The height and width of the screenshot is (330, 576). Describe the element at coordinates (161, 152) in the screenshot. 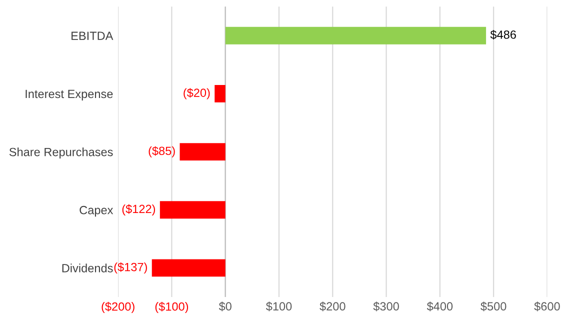

I see `data-label: ($85)` at that location.